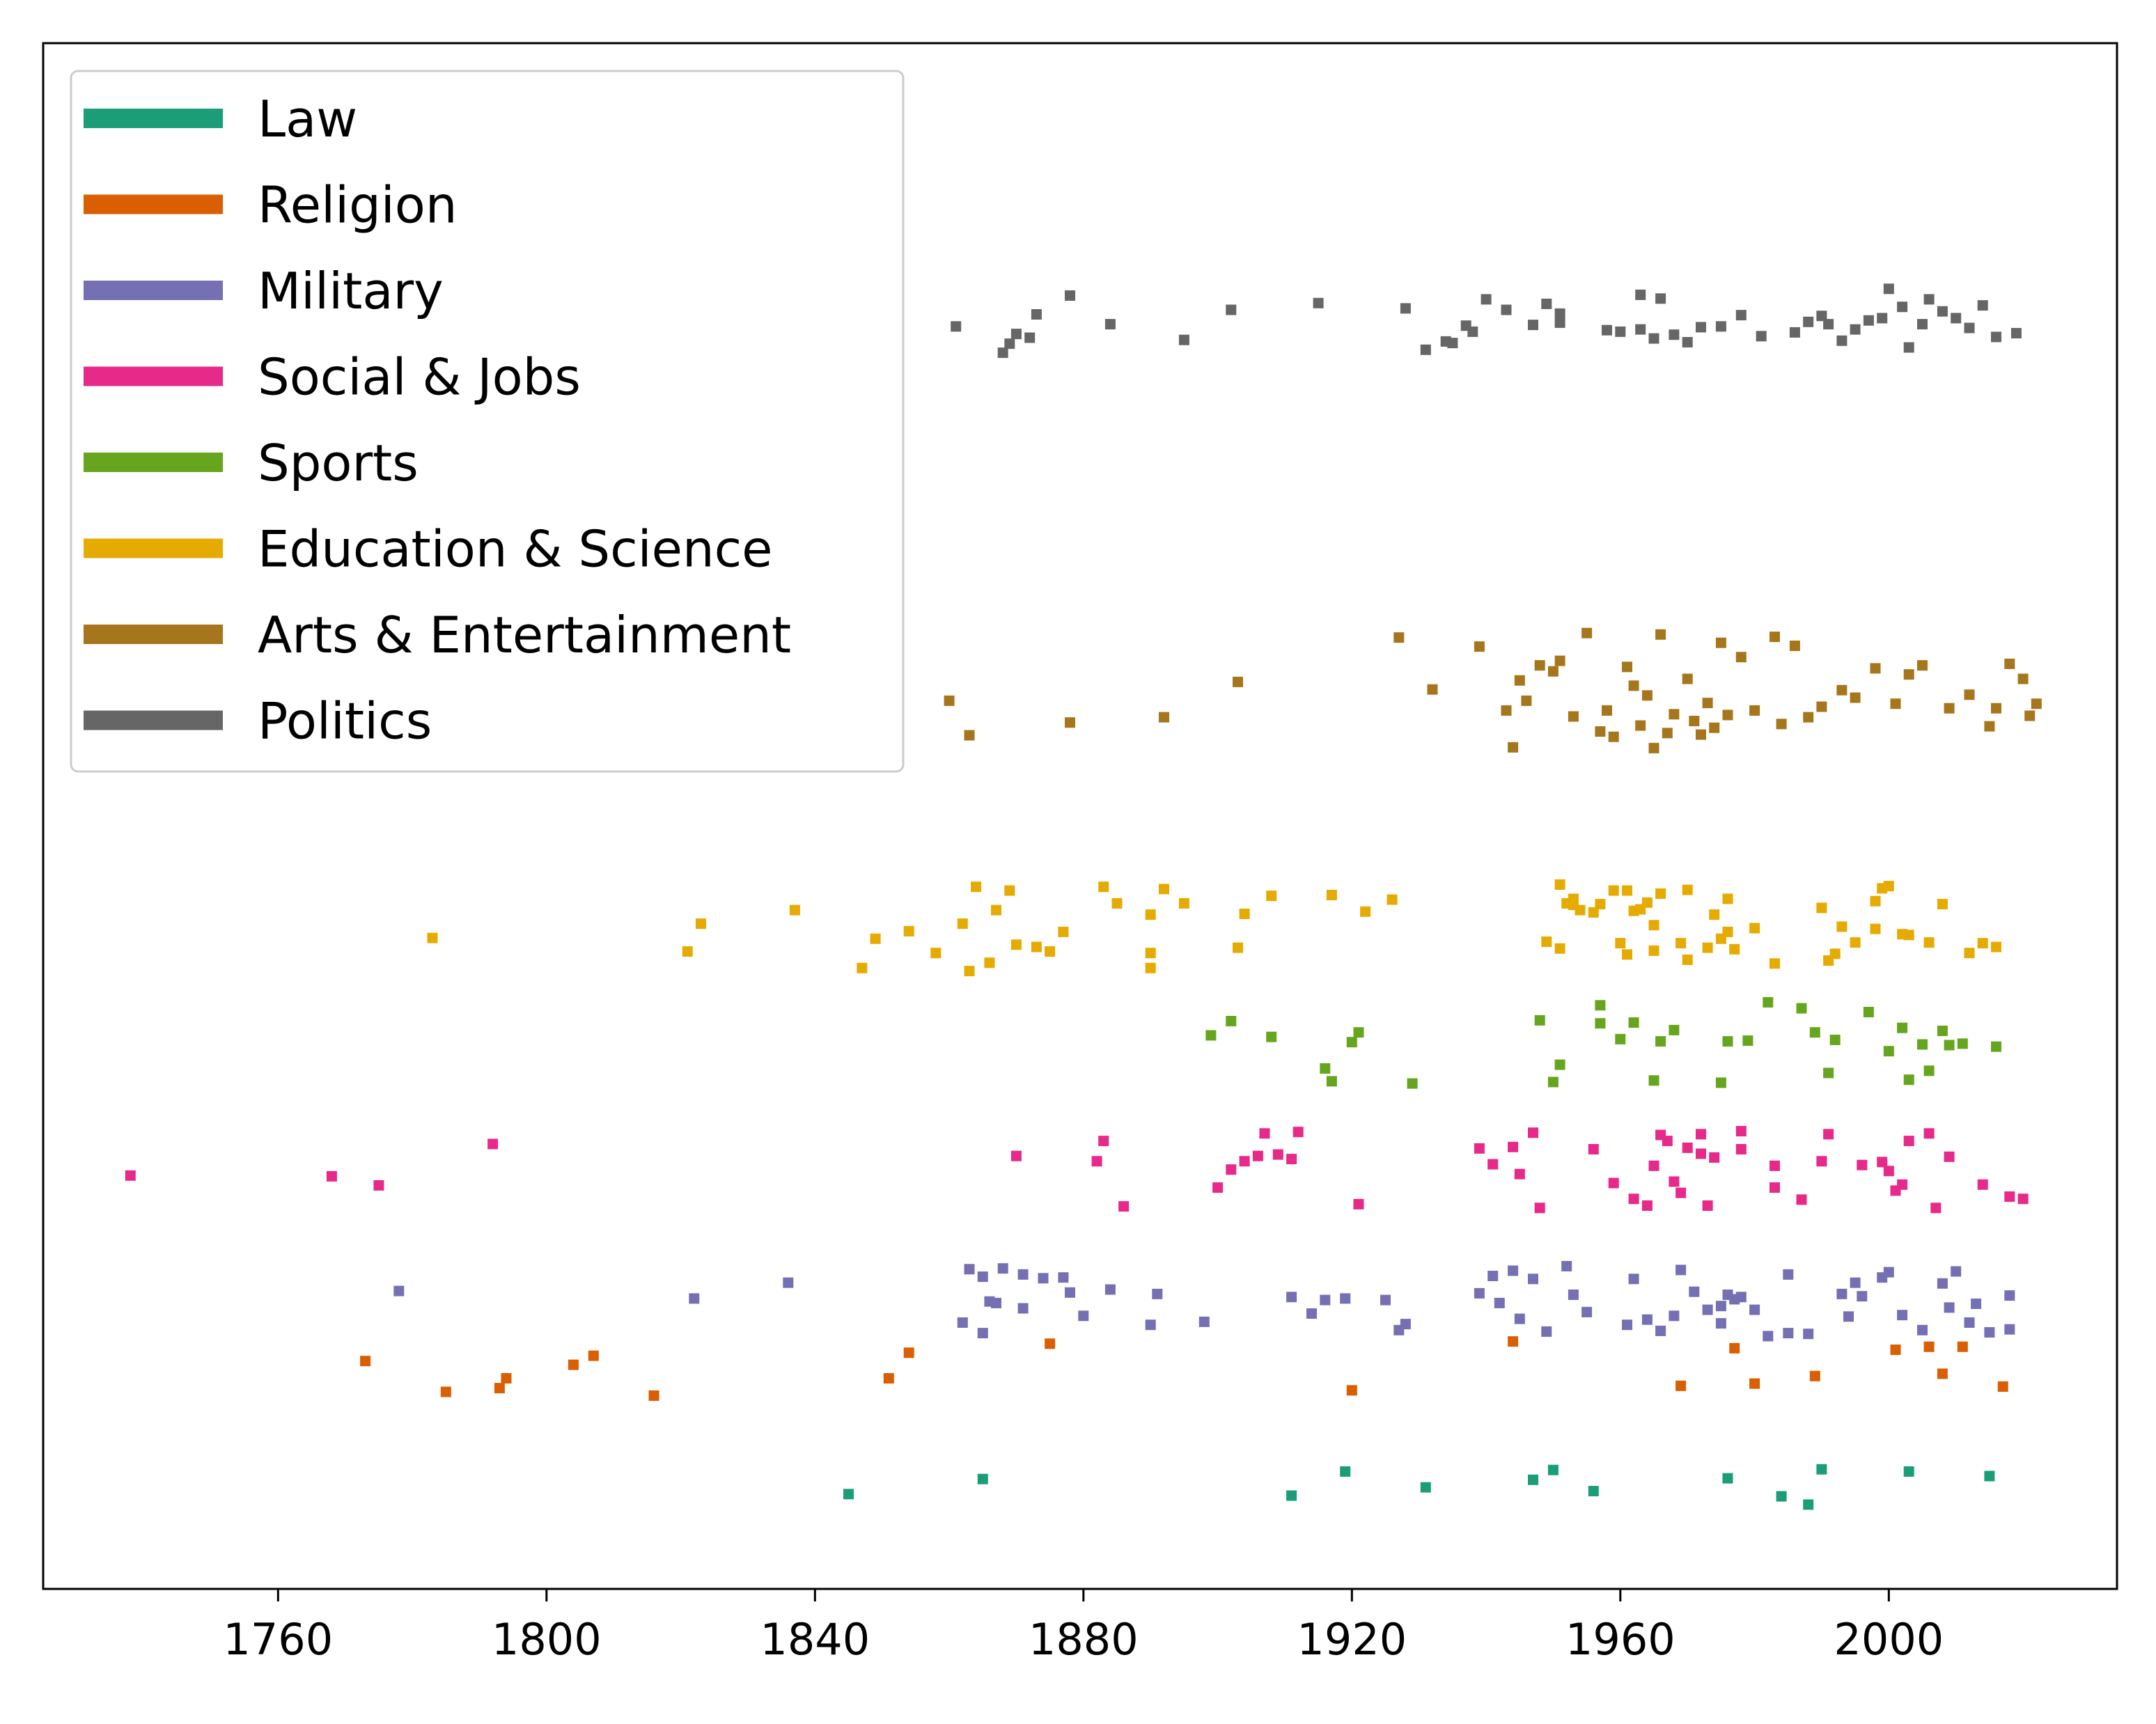 The width and height of the screenshot is (2156, 1724). What do you see at coordinates (338, 463) in the screenshot?
I see `legend-label-sports: Sports` at bounding box center [338, 463].